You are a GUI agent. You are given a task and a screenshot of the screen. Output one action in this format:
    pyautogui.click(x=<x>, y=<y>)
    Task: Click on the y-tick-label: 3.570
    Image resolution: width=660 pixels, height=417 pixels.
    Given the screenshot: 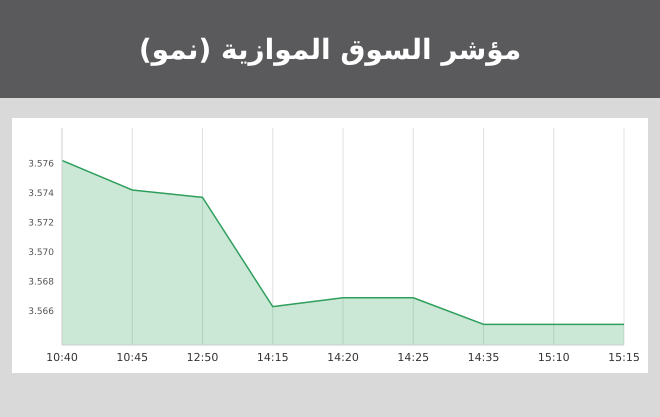 What is the action you would take?
    pyautogui.click(x=41, y=253)
    